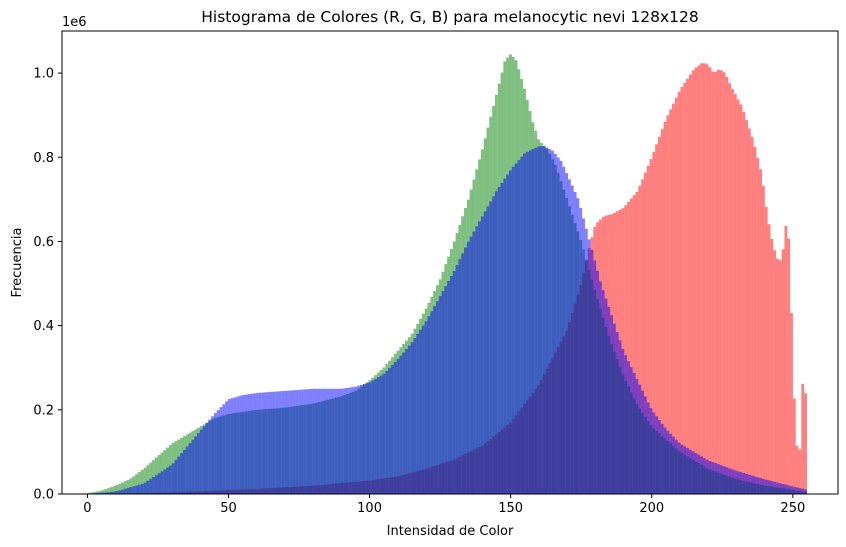 This screenshot has width=846, height=547. What do you see at coordinates (43, 158) in the screenshot?
I see `y-tick-label: 0.8` at bounding box center [43, 158].